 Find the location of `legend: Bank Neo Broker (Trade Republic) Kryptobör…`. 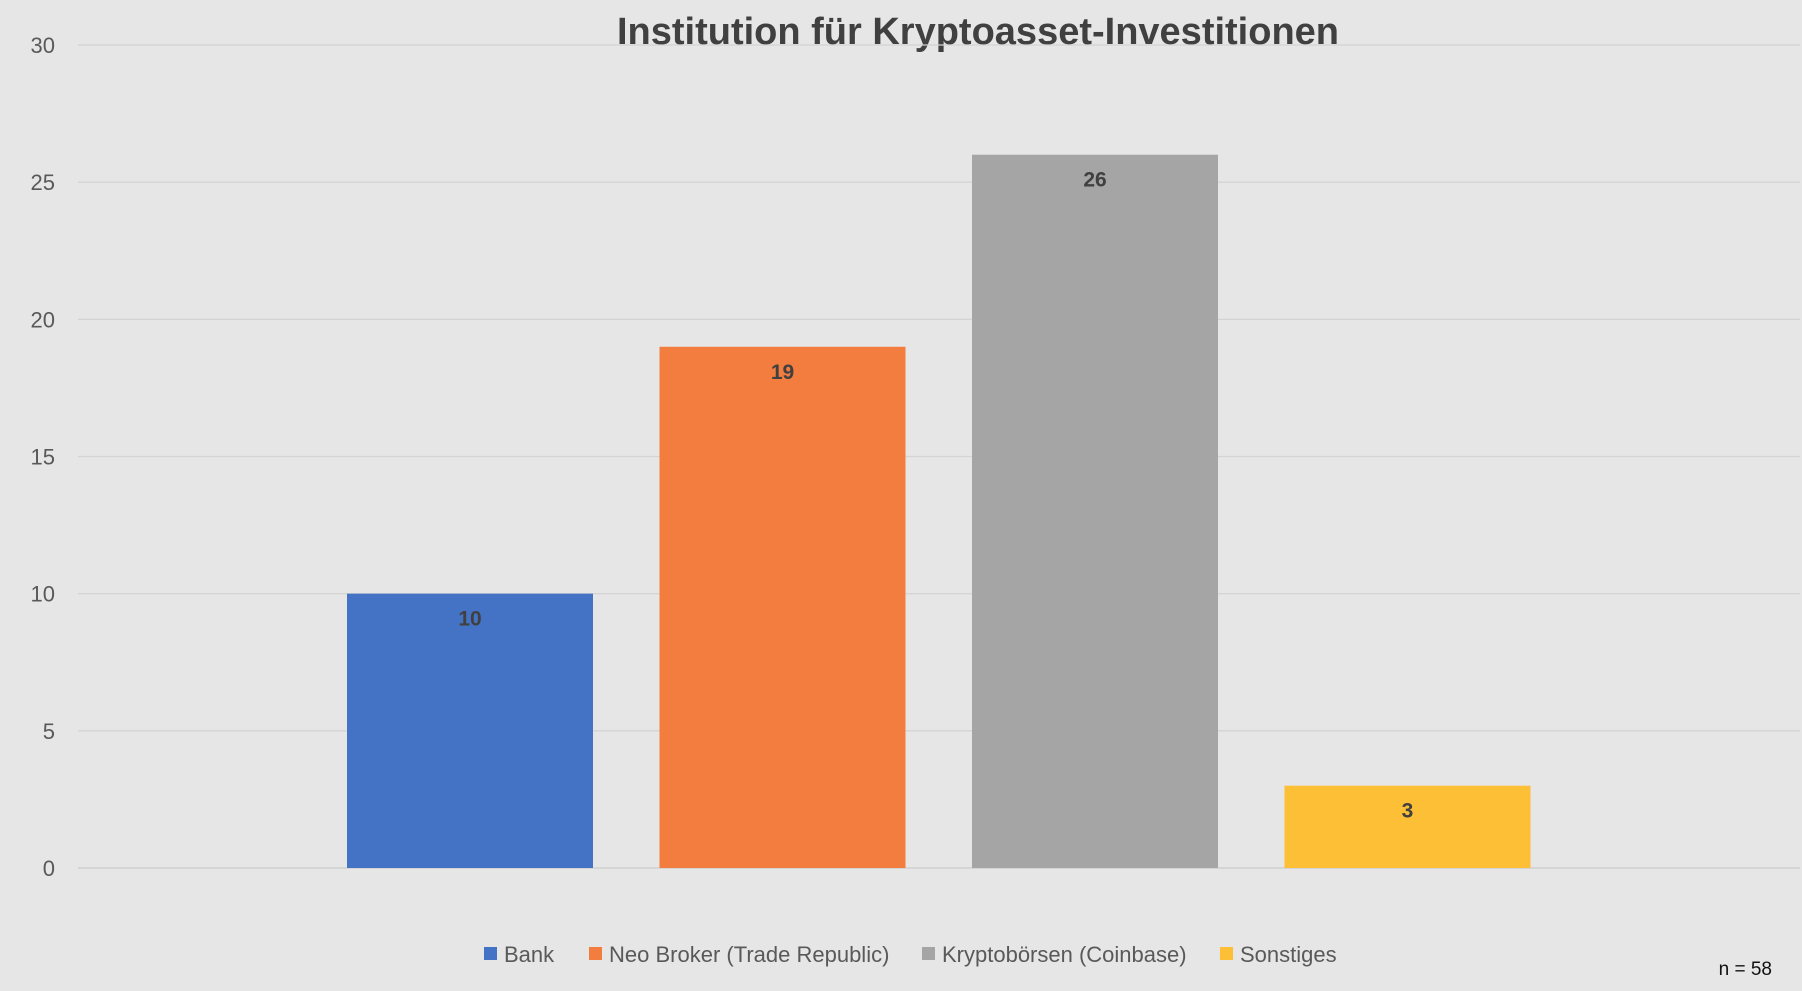

legend: Bank Neo Broker (Trade Republic) Kryptobör… is located at coordinates (910, 954).